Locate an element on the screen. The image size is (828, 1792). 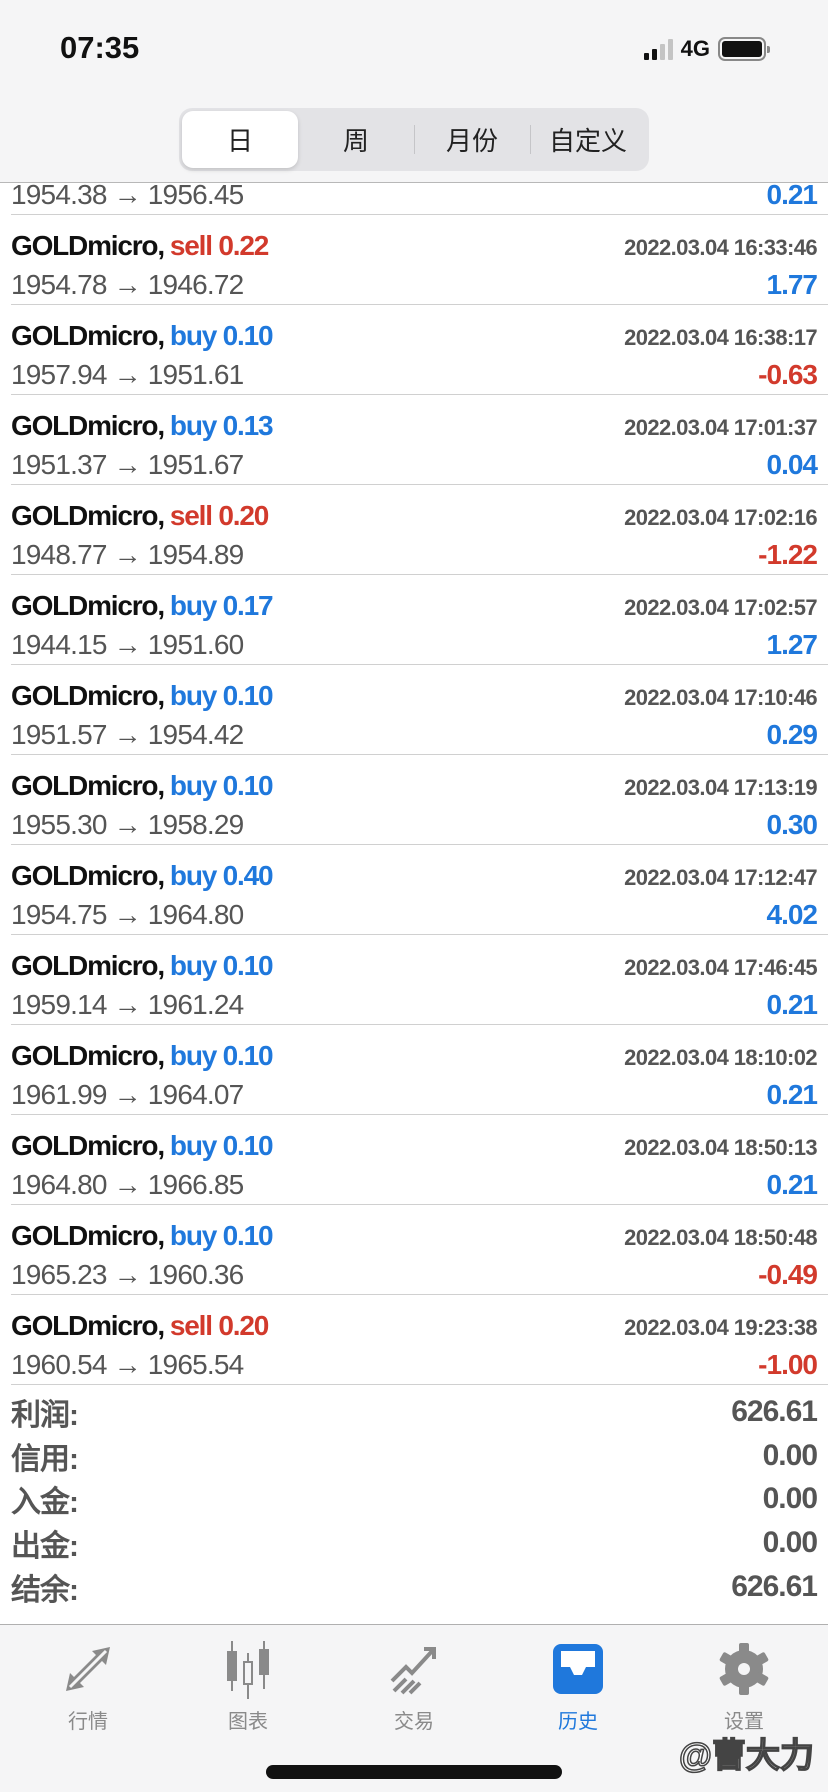
summary-value: 626.61 is located at coordinates (774, 1586).